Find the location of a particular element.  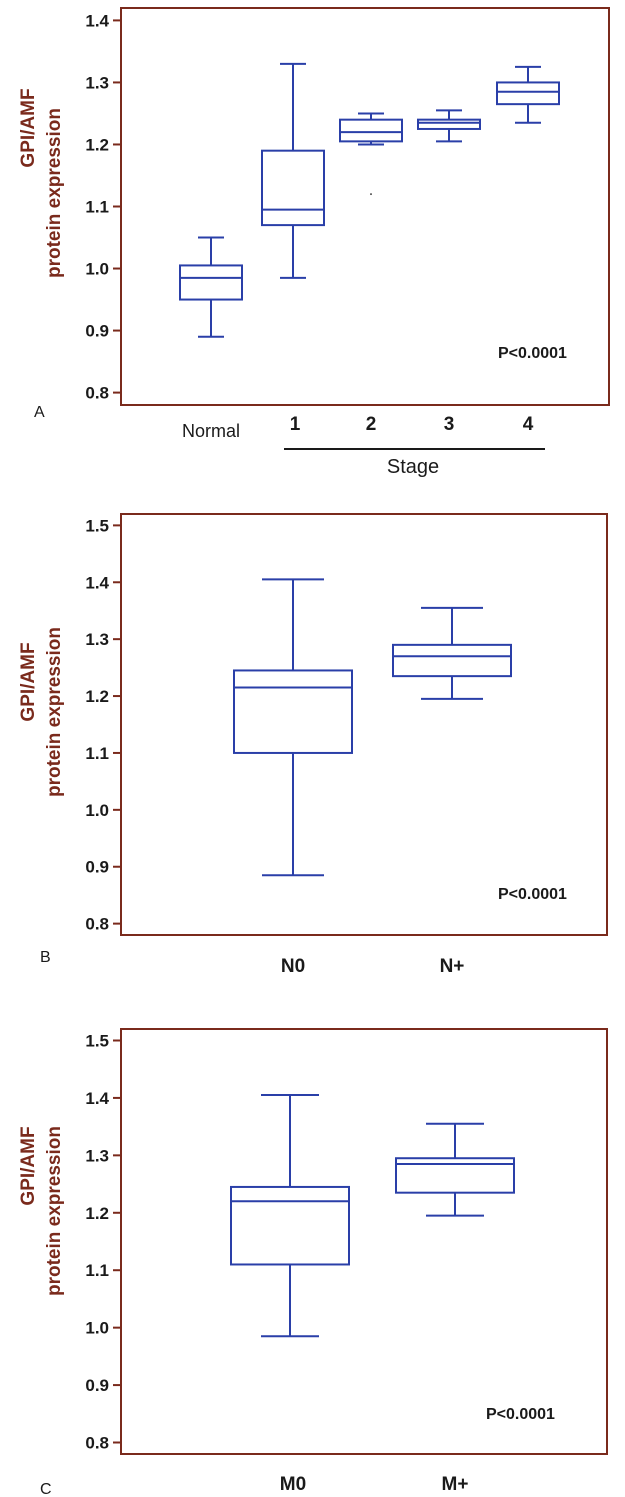

panel-a-category-label: 4 is located at coordinates (528, 424).